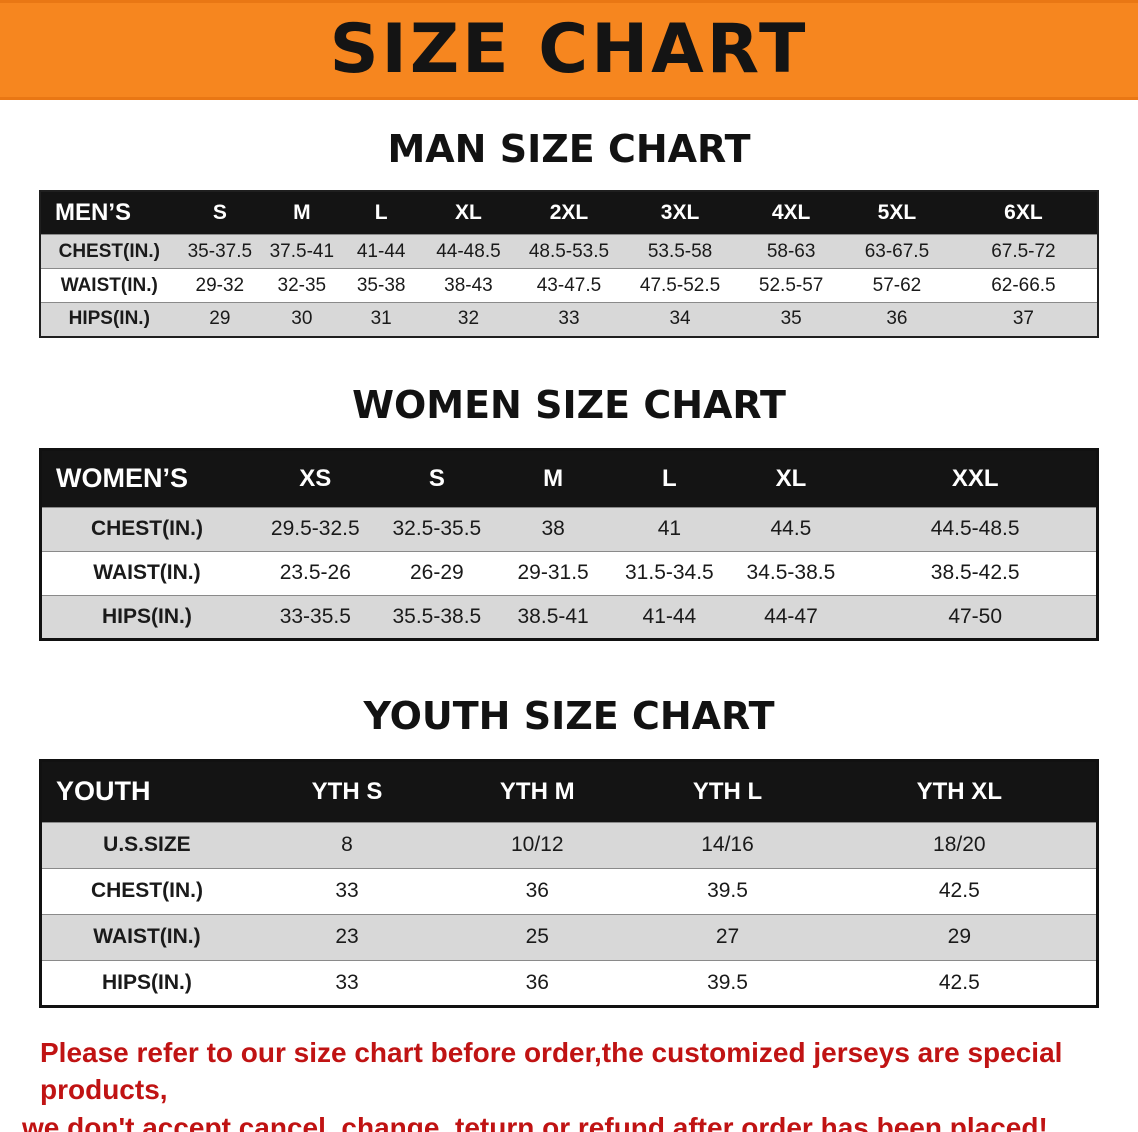  Describe the element at coordinates (897, 213) in the screenshot. I see `size-column-header: 5XL` at that location.